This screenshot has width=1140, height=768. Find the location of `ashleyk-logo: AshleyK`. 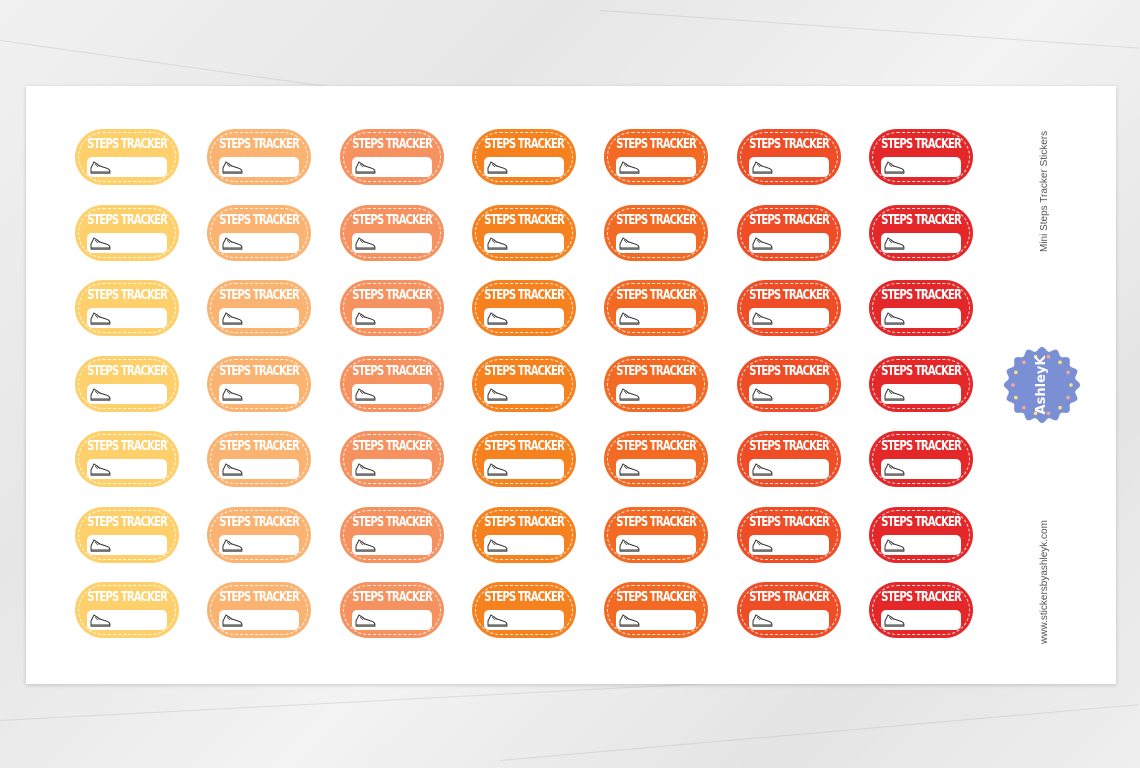

ashleyk-logo: AshleyK is located at coordinates (1042, 385).